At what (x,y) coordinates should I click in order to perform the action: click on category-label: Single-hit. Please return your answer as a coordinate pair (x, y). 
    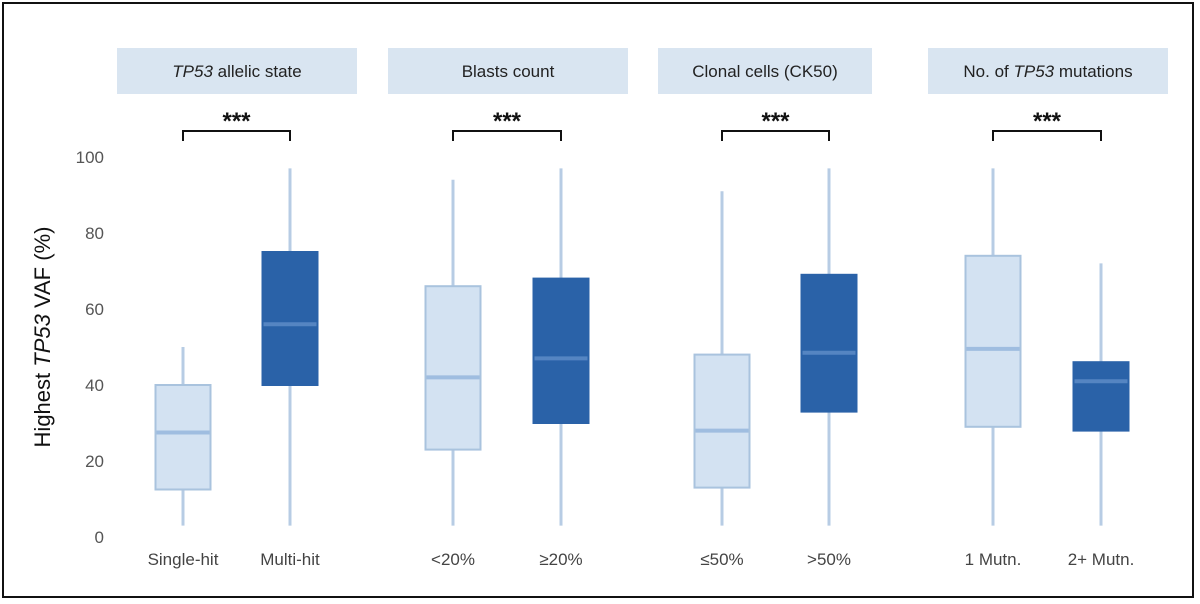
    Looking at the image, I should click on (183, 559).